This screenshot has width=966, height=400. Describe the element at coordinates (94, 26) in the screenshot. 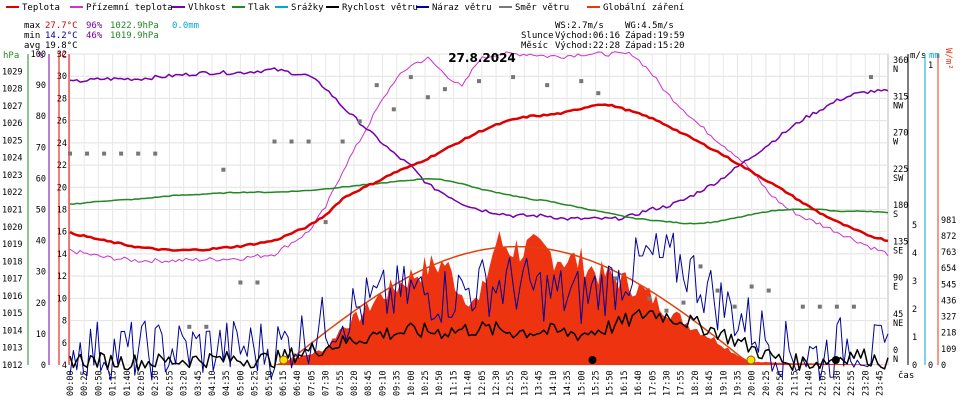

I see `stat-max-hum: 96%` at that location.